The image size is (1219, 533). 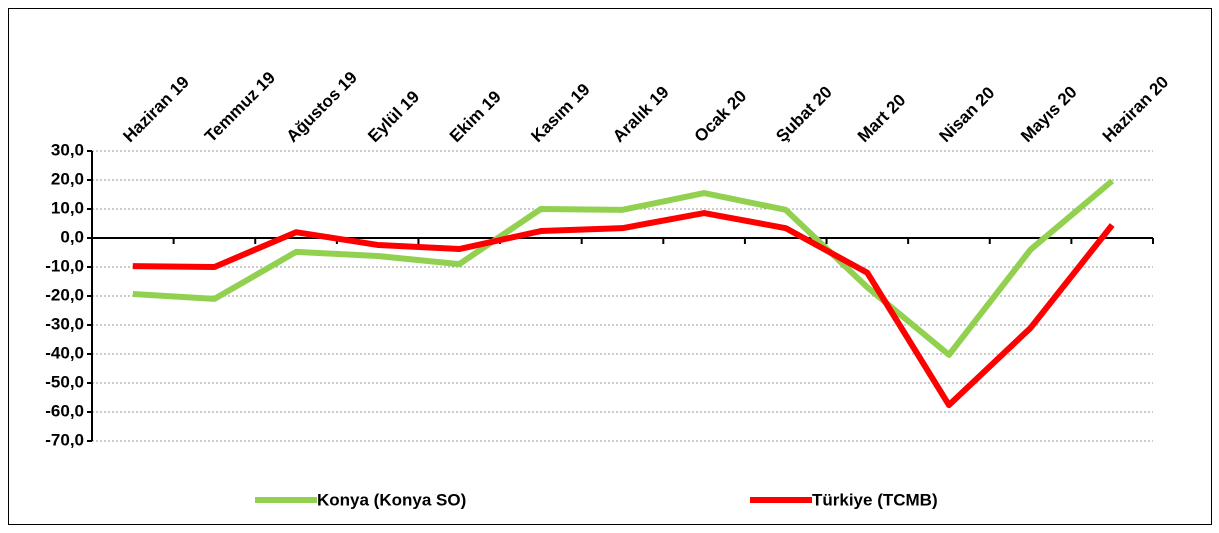 What do you see at coordinates (875, 499) in the screenshot?
I see `legend-label: Türkiye (TCMB)` at bounding box center [875, 499].